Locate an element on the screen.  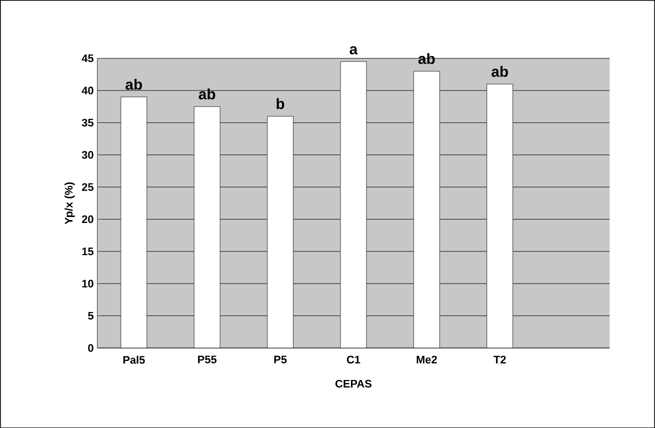
y-tick-label: 35 is located at coordinates (88, 122).